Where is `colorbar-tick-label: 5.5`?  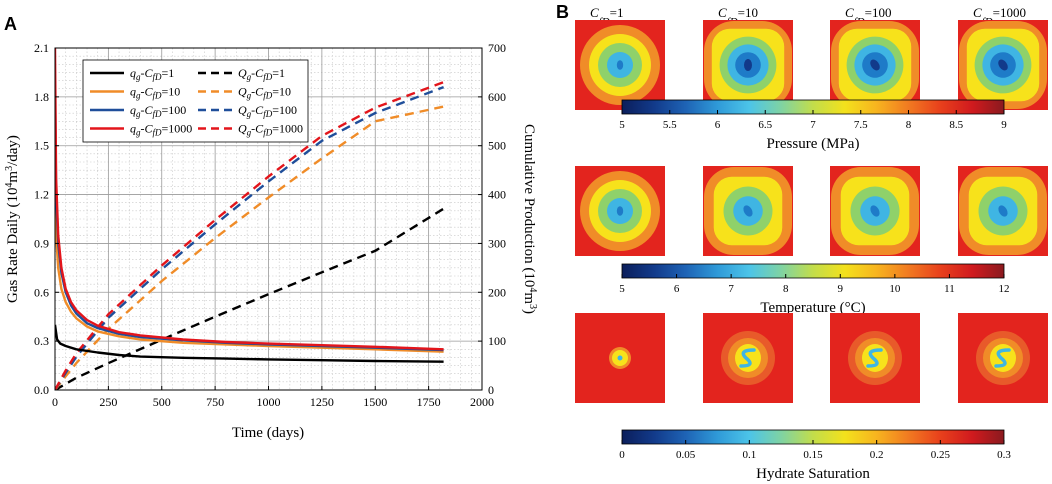
colorbar-tick-label: 5.5 is located at coordinates (670, 125).